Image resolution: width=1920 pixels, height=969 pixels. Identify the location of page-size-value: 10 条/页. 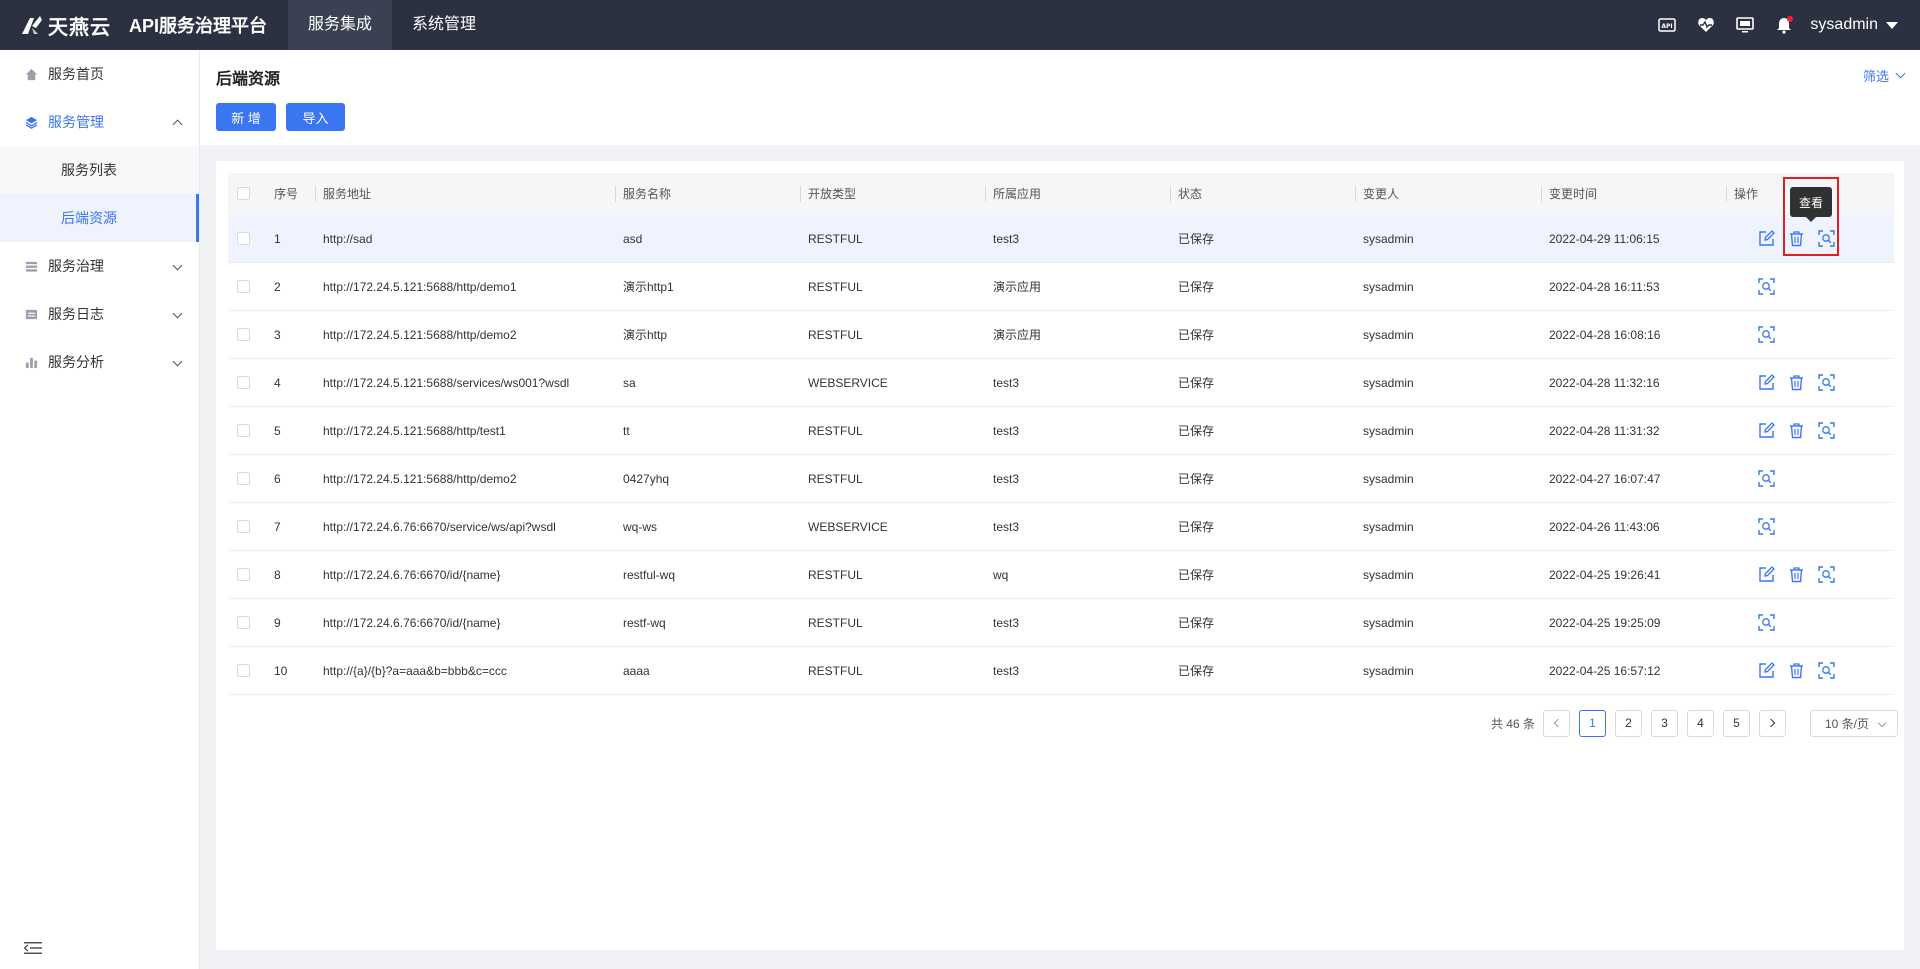
(1847, 723).